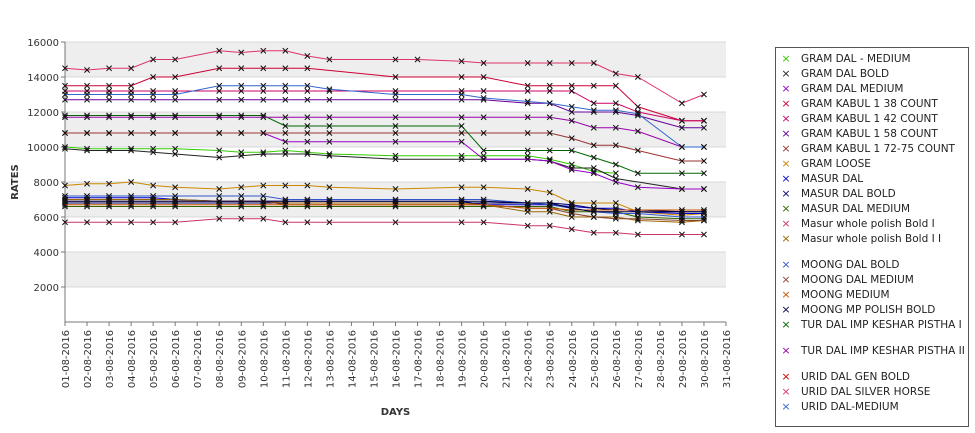  What do you see at coordinates (873, 179) in the screenshot?
I see `legend-item: × MASUR DAL` at bounding box center [873, 179].